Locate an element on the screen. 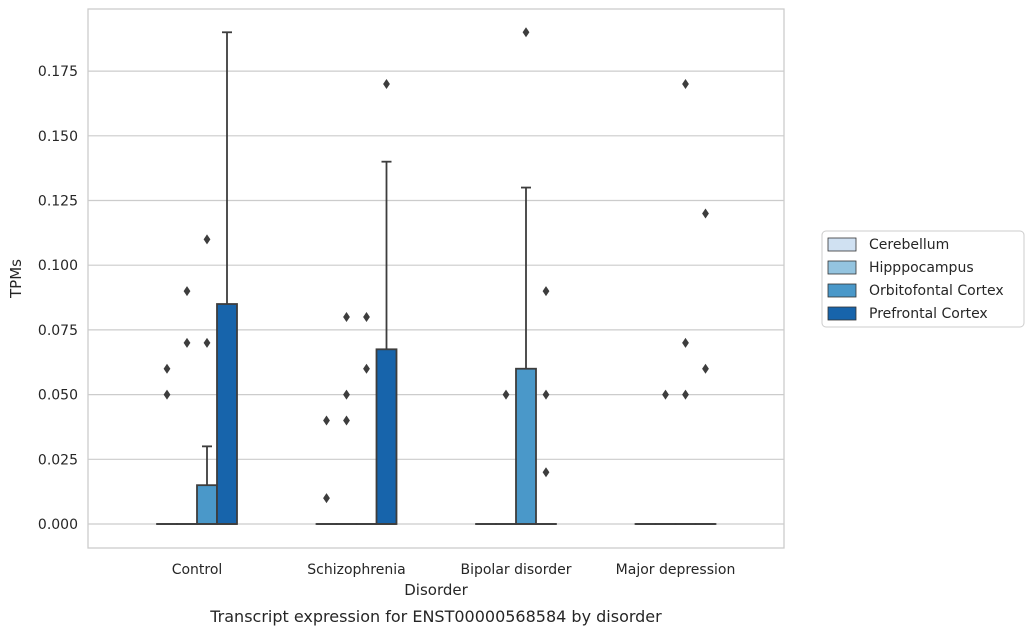 Image resolution: width=1033 pixels, height=634 pixels. x-tick-label: Bipolar disorder is located at coordinates (515, 570).